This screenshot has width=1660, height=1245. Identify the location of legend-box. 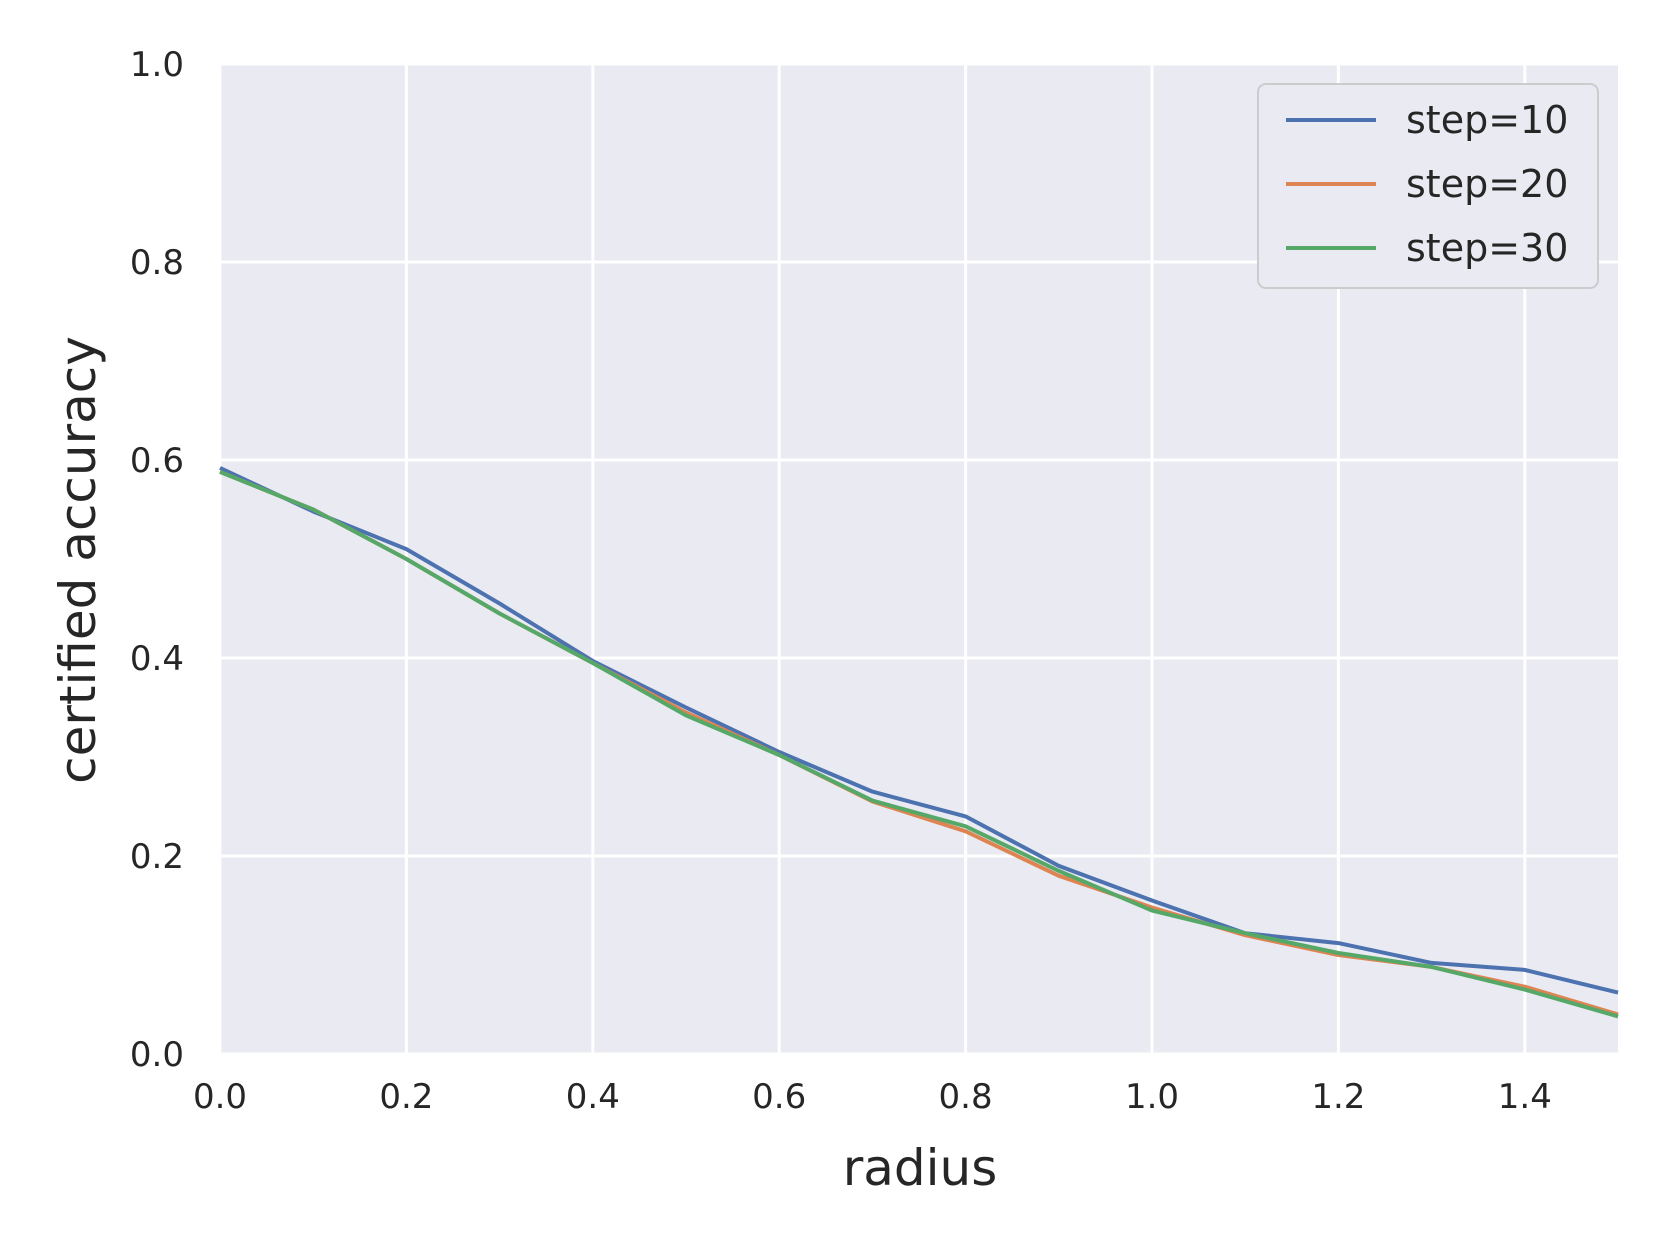
(1428, 186).